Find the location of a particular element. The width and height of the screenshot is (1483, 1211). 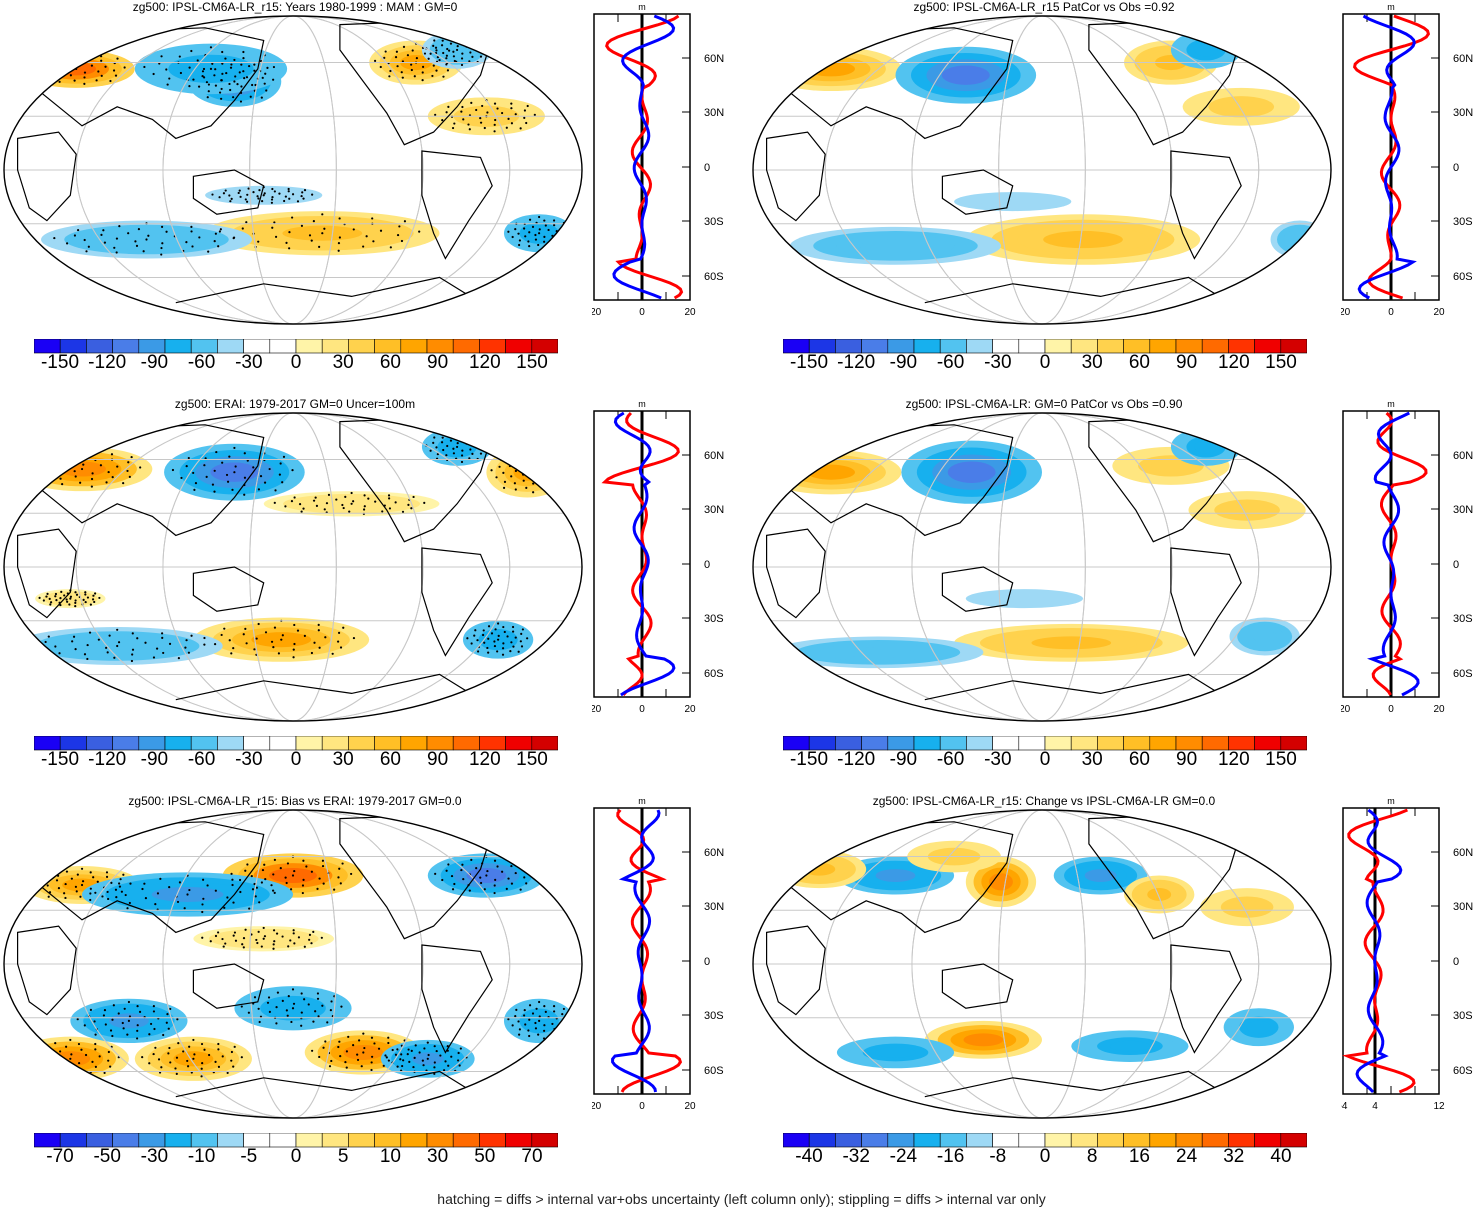

colorbar-tick-label: 70 is located at coordinates (532, 1156).